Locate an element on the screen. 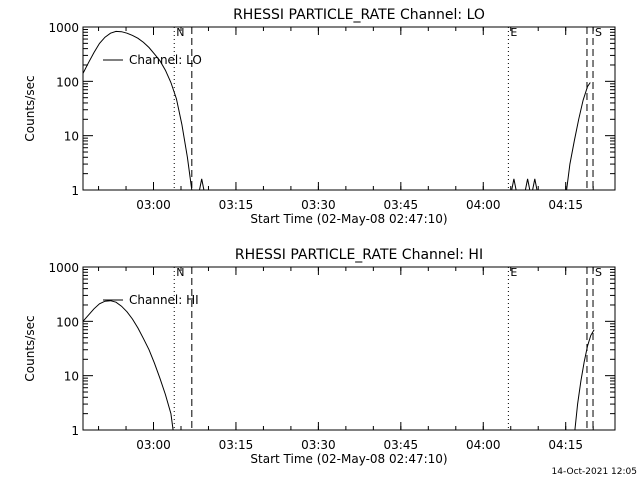  footer-timestamp: 14-Oct-2021 12:05 is located at coordinates (594, 472).